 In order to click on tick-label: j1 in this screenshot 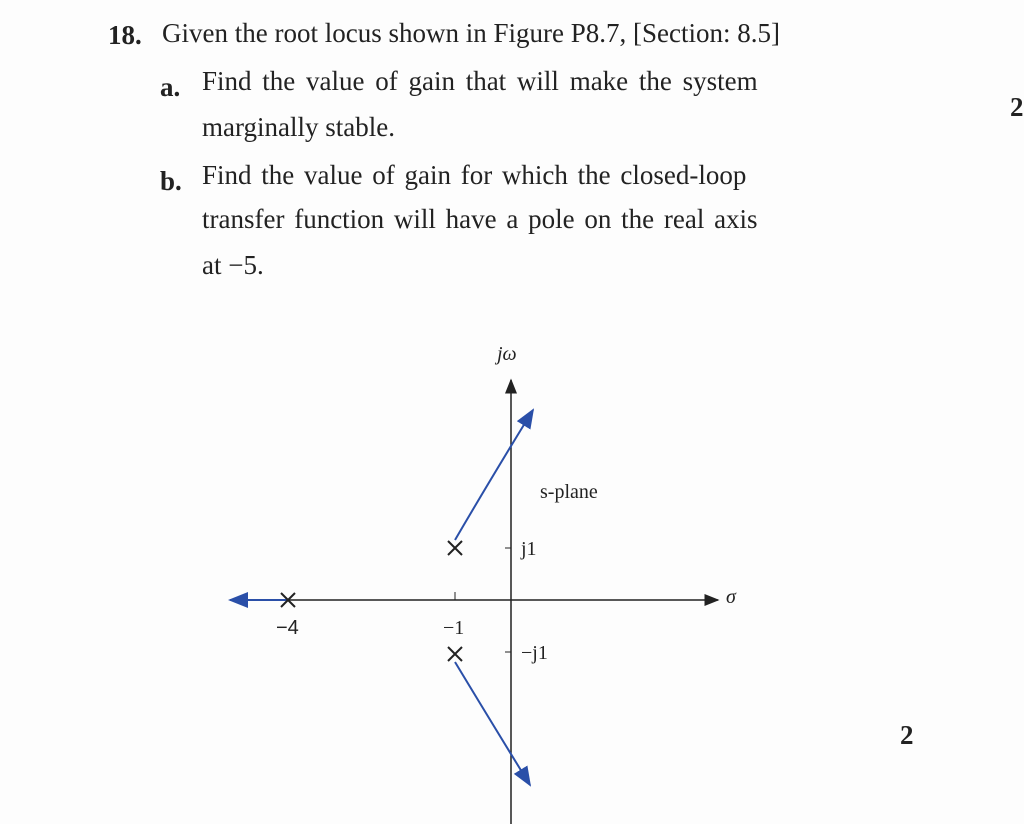, I will do `click(528, 549)`.